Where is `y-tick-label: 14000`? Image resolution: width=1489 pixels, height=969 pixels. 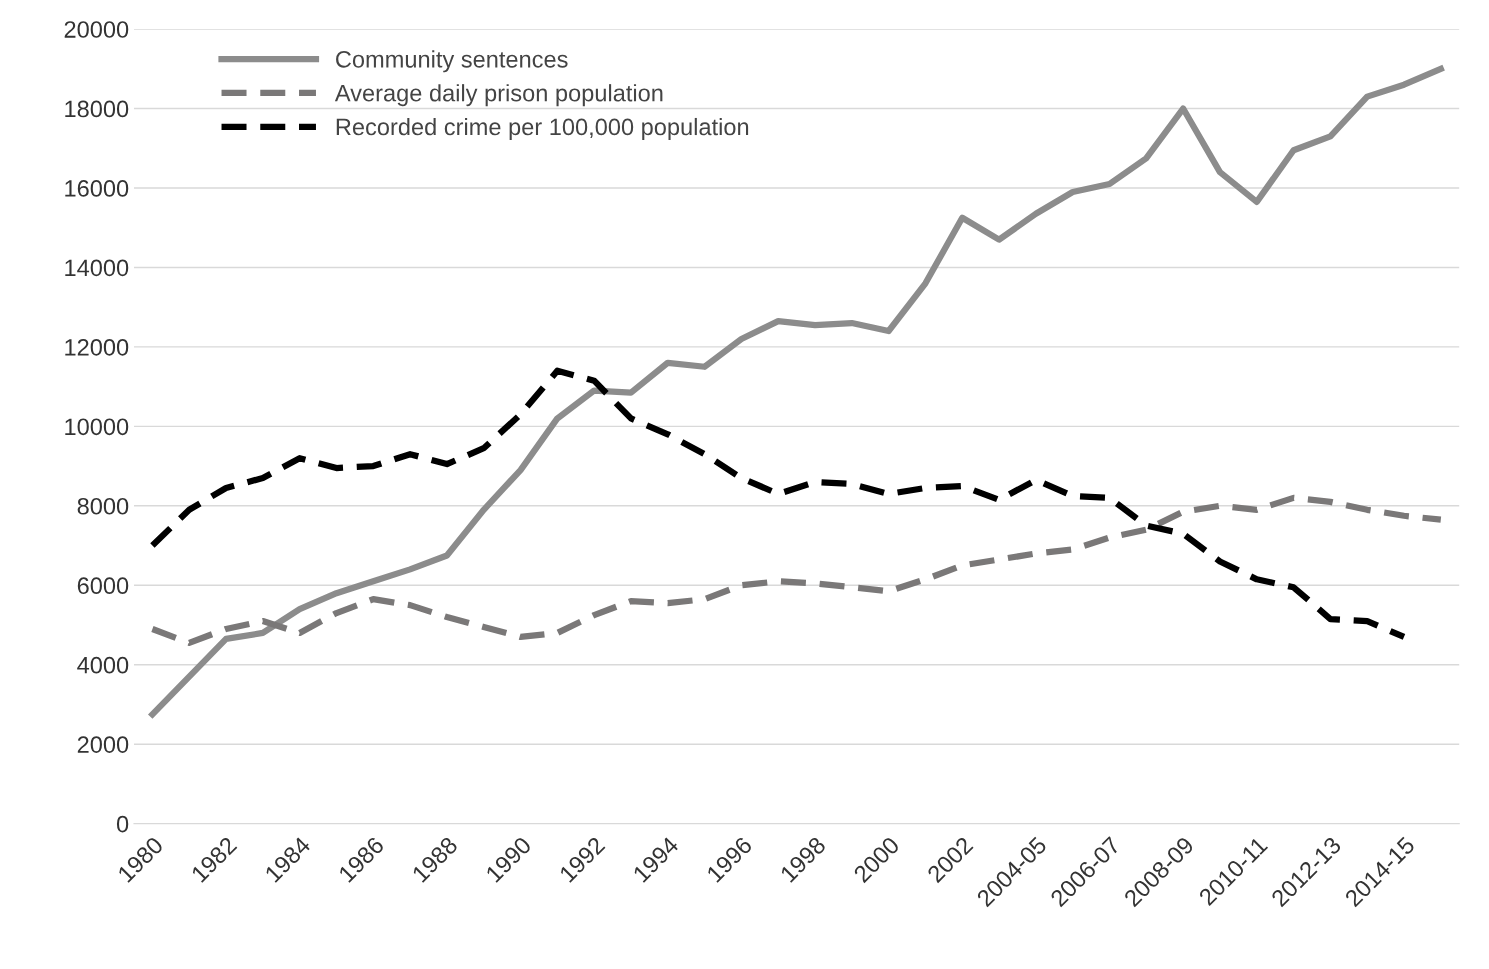 y-tick-label: 14000 is located at coordinates (97, 268).